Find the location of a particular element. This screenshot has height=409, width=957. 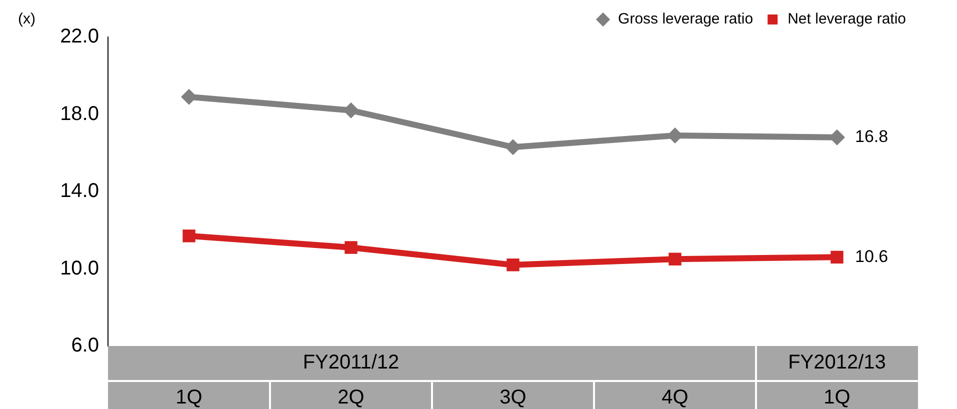

x-tick-label: 3Q is located at coordinates (513, 397).